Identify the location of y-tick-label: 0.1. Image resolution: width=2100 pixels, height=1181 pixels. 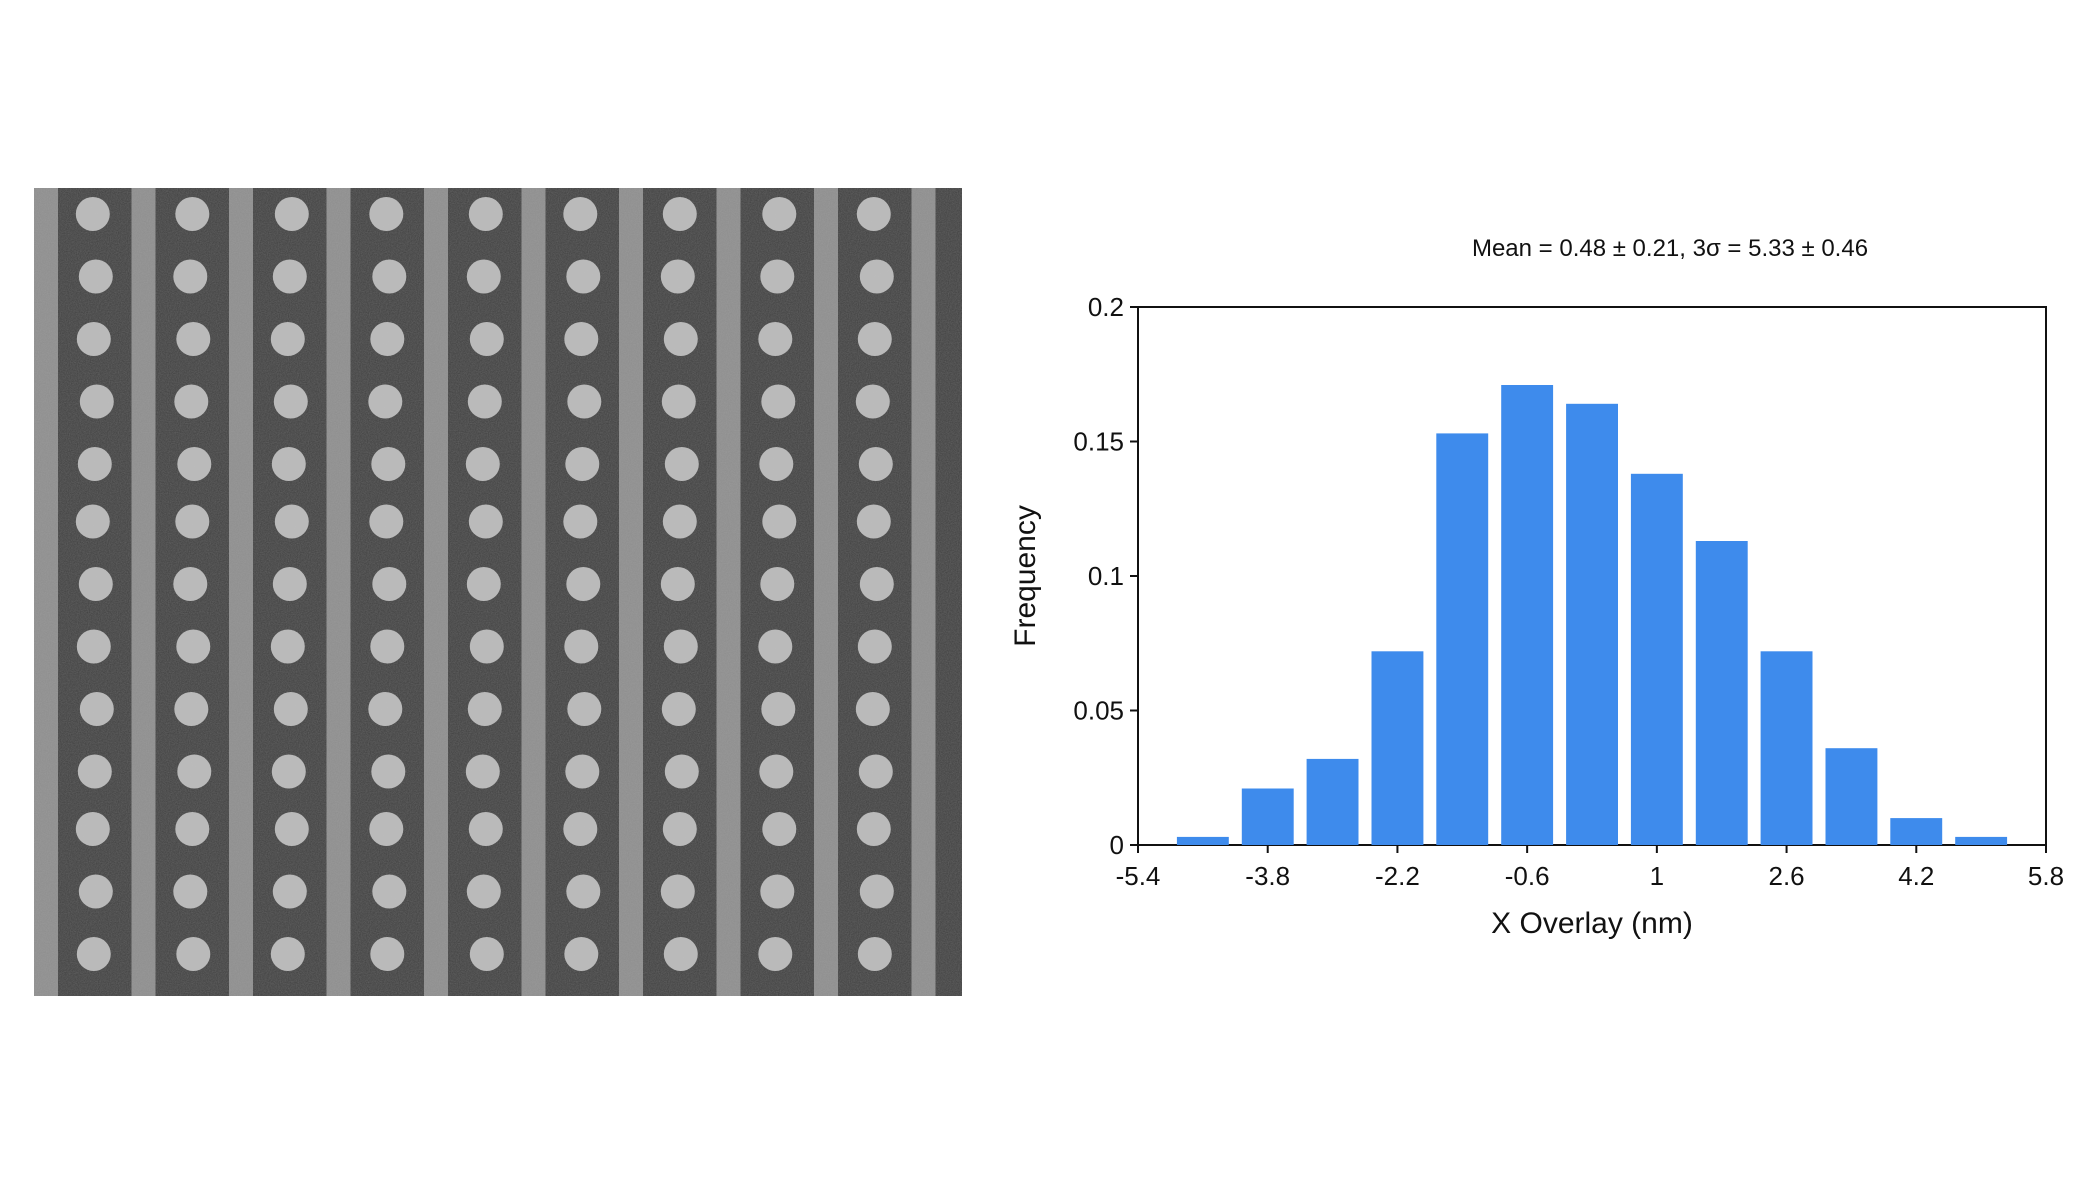
(1106, 576).